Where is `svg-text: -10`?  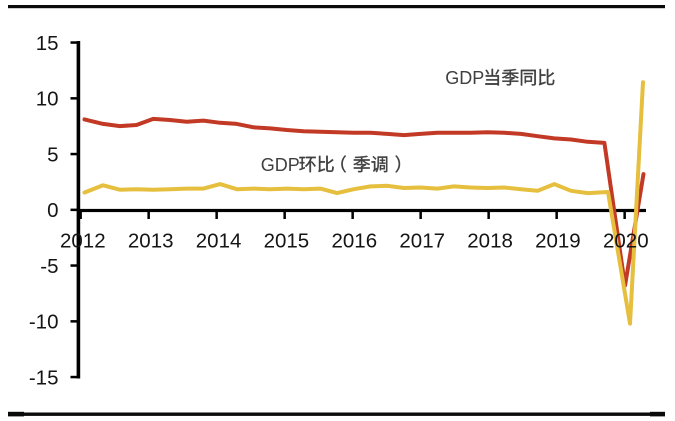 svg-text: -10 is located at coordinates (44, 322).